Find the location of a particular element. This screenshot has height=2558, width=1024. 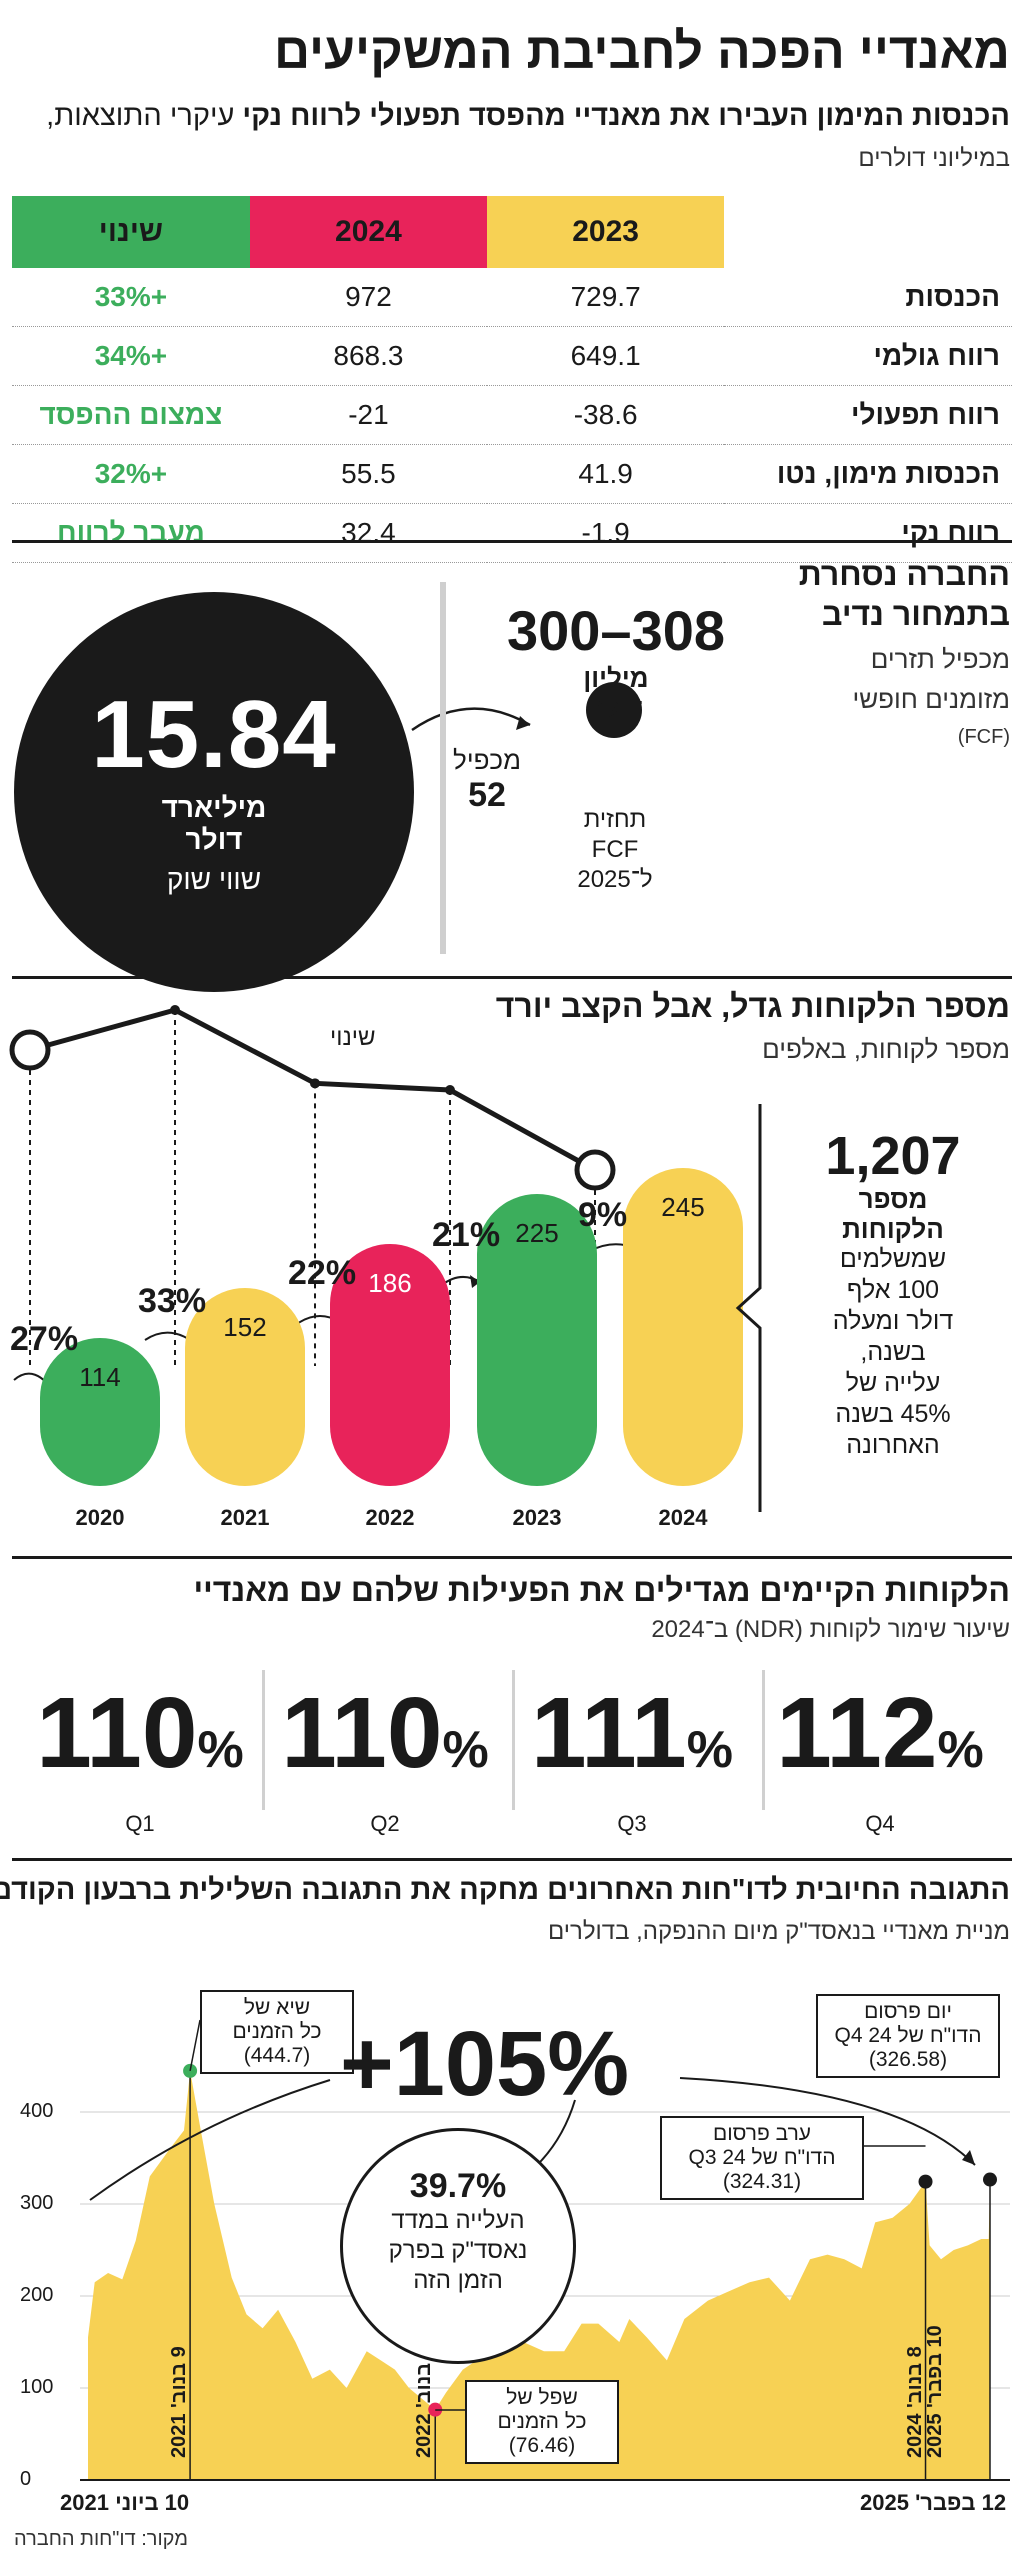

table-header-row: 2023 2024 שינוי is located at coordinates (512, 232).